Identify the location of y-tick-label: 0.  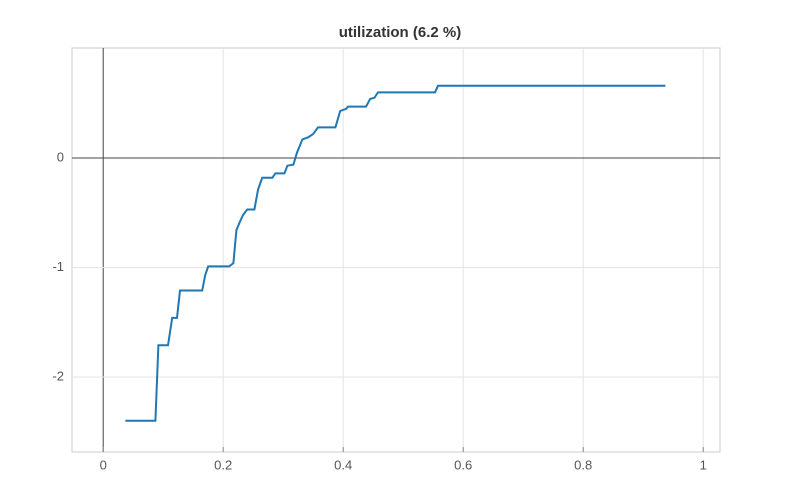
(60, 156).